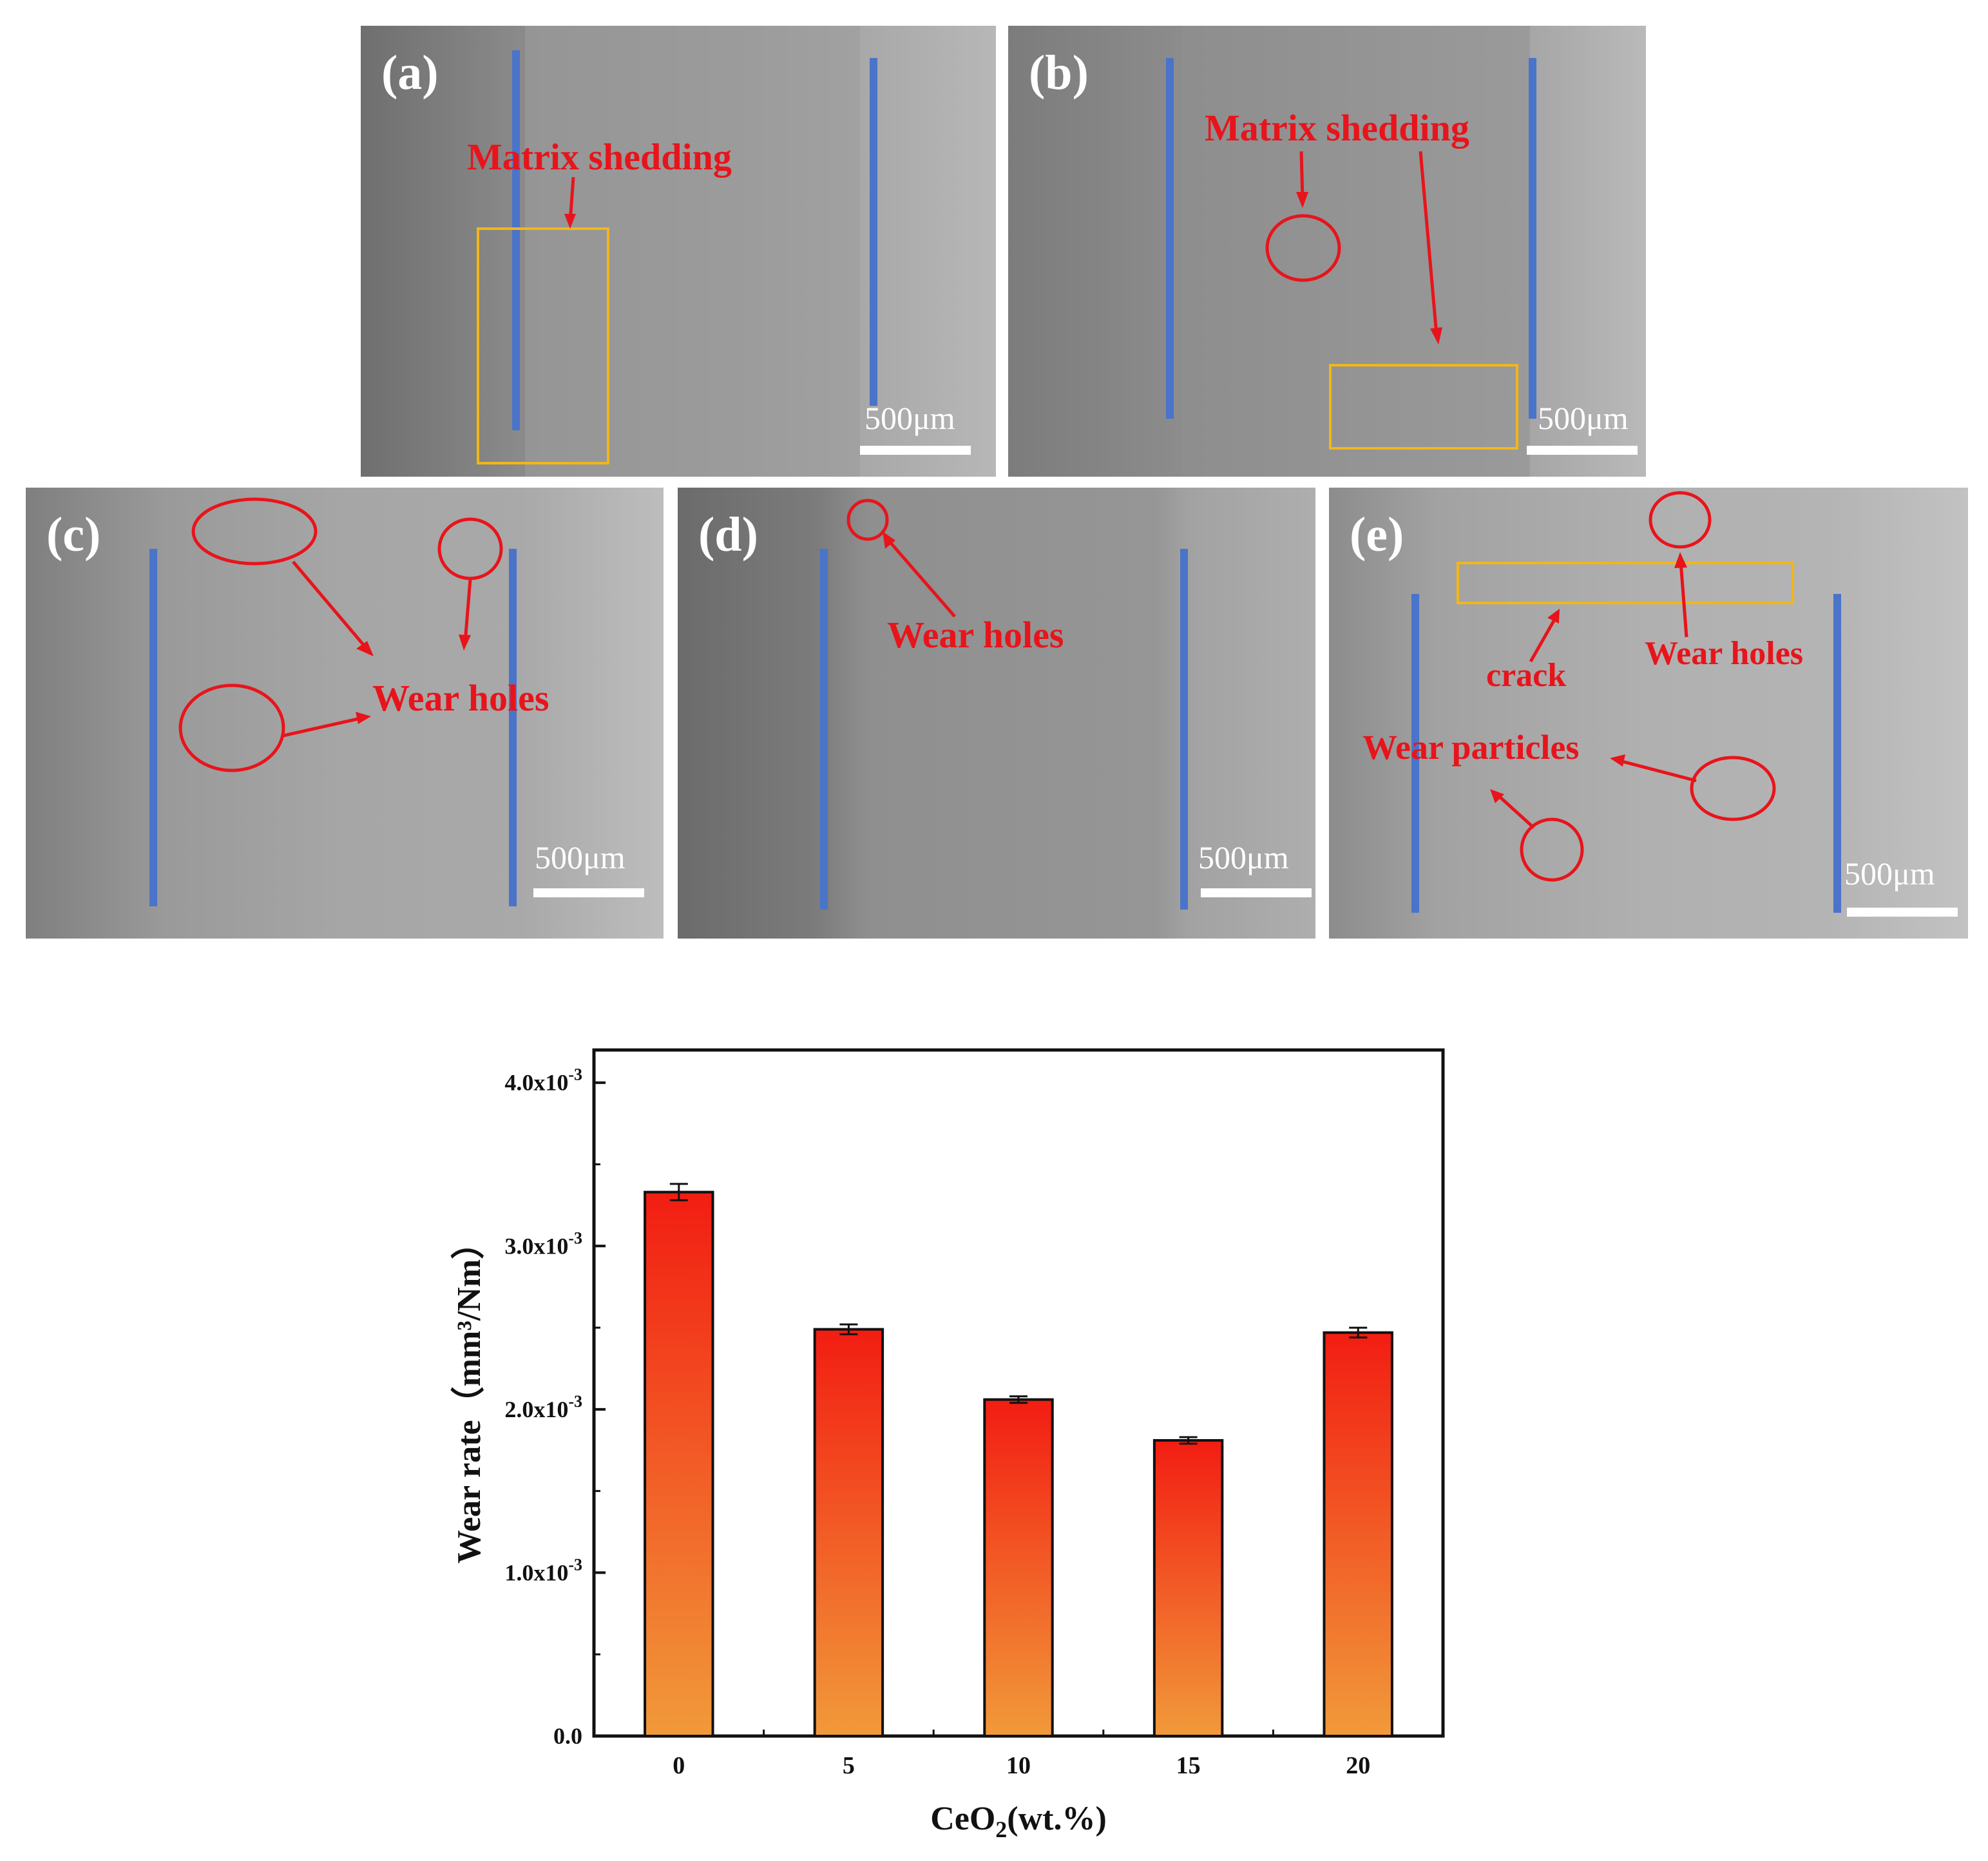 The height and width of the screenshot is (1861, 1988). I want to click on panel-label-b: (b), so click(1059, 73).